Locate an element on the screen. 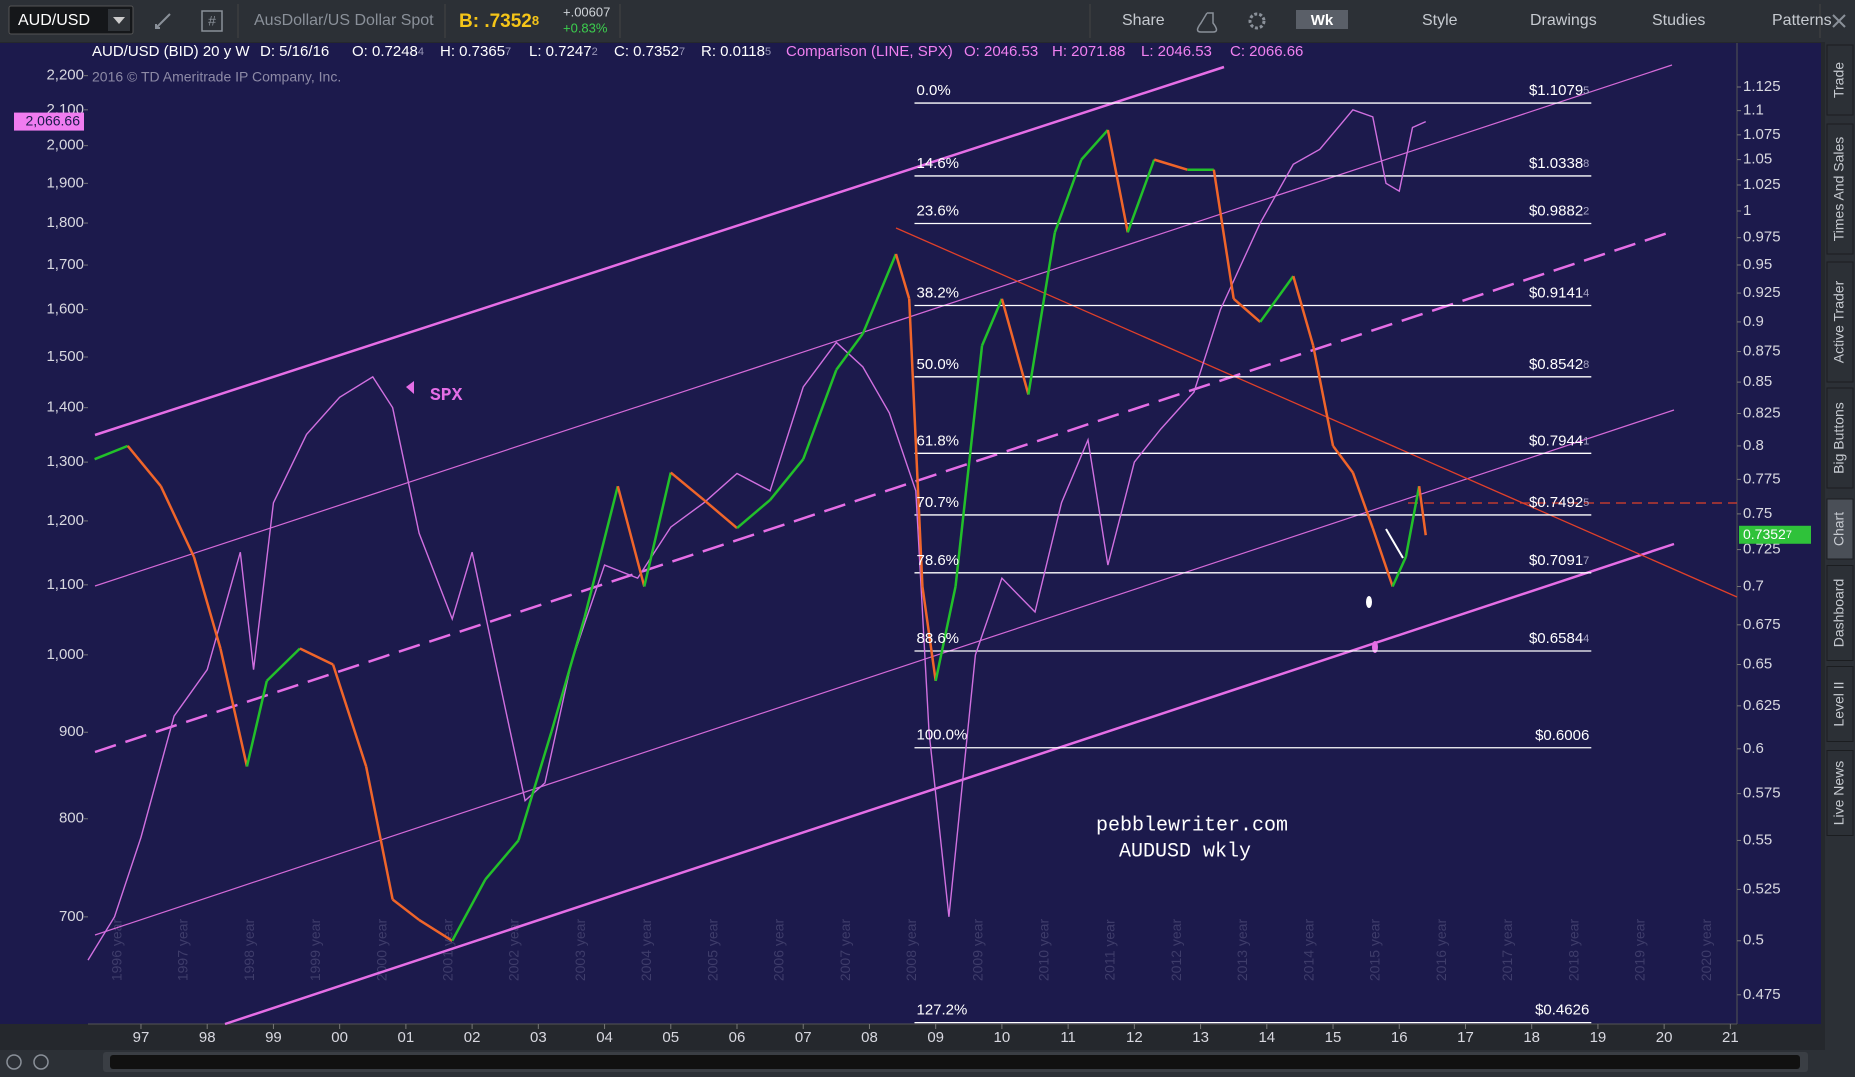  y2-tick-label: 0.875 is located at coordinates (1762, 351).